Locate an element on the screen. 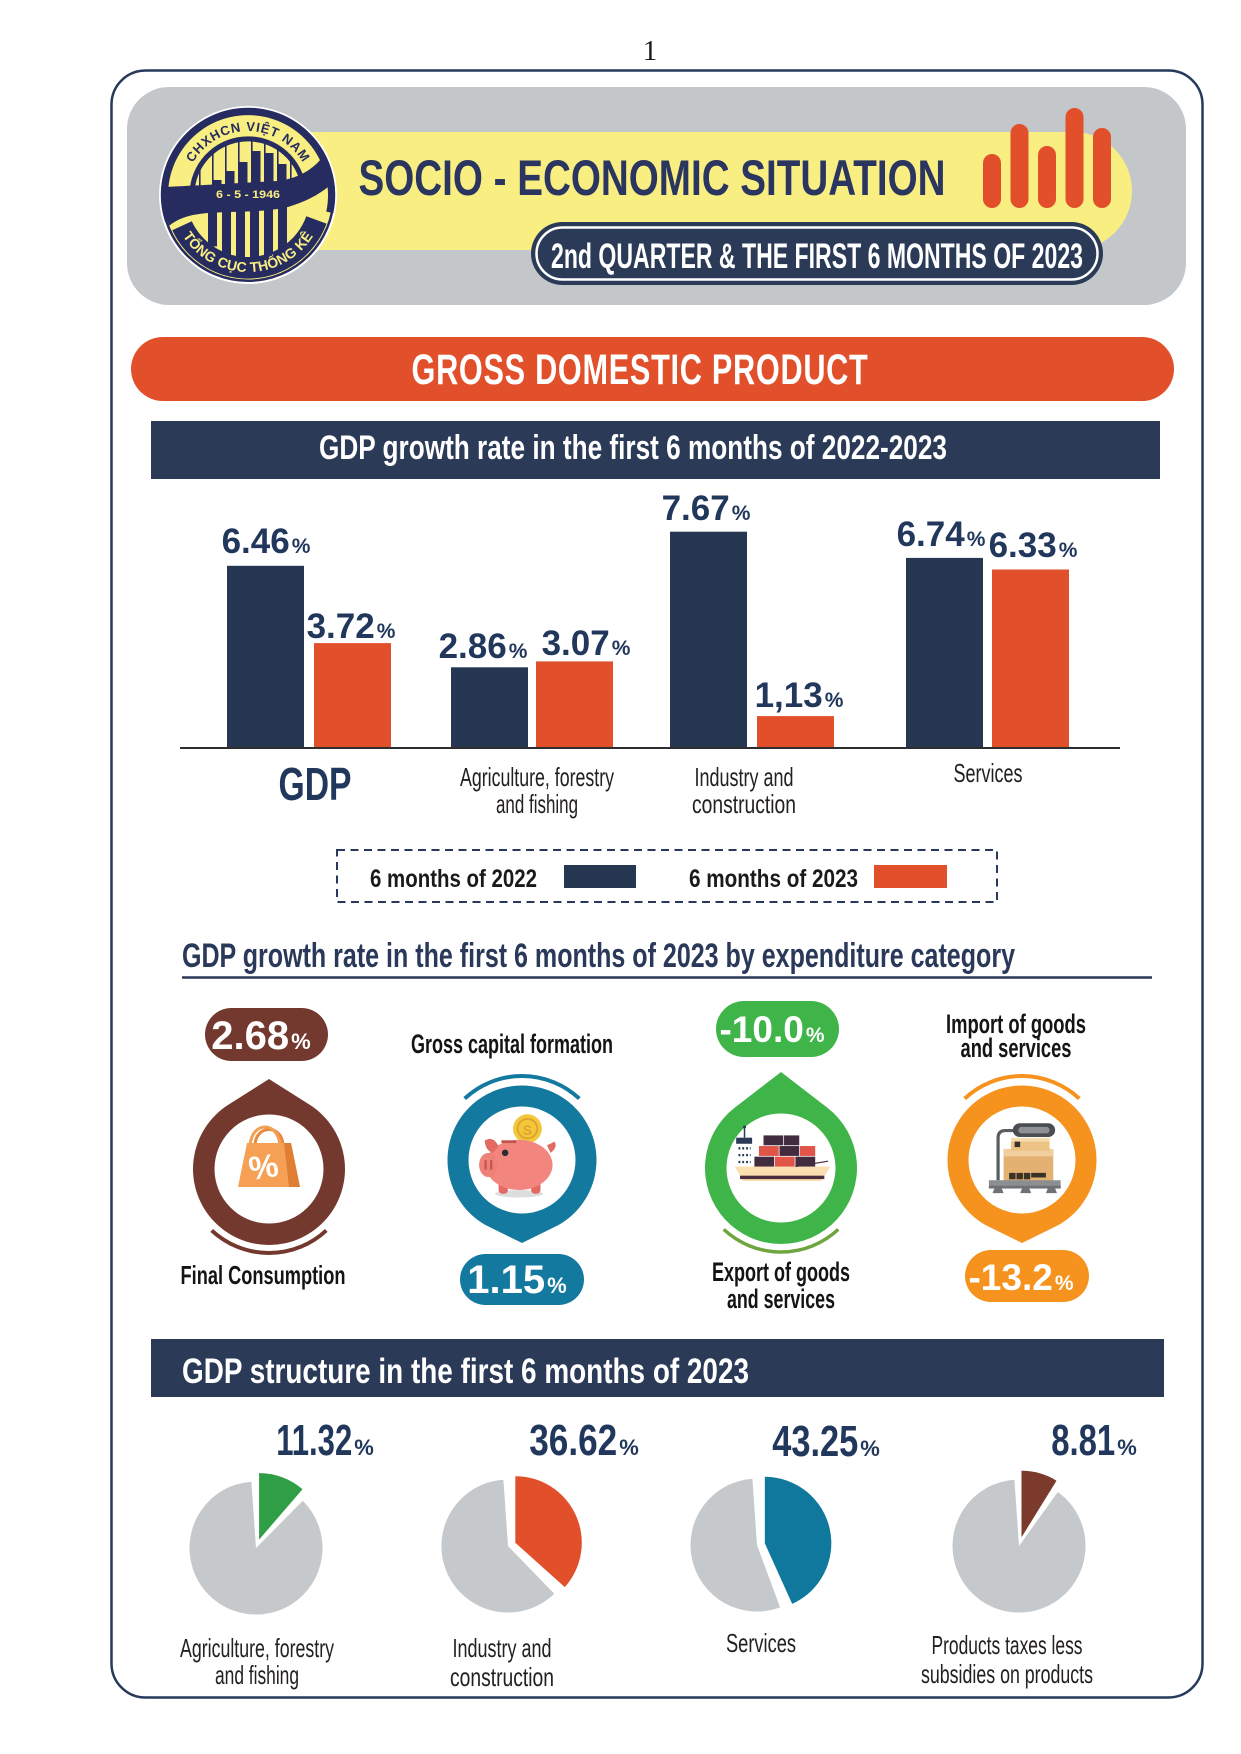 This screenshot has width=1241, height=1754. svg-text:2nd QUARTER & THE FIRST 6 MONT: 2nd QUARTER & THE FIRST 6 MONTHS OF 2023 is located at coordinates (817, 256).